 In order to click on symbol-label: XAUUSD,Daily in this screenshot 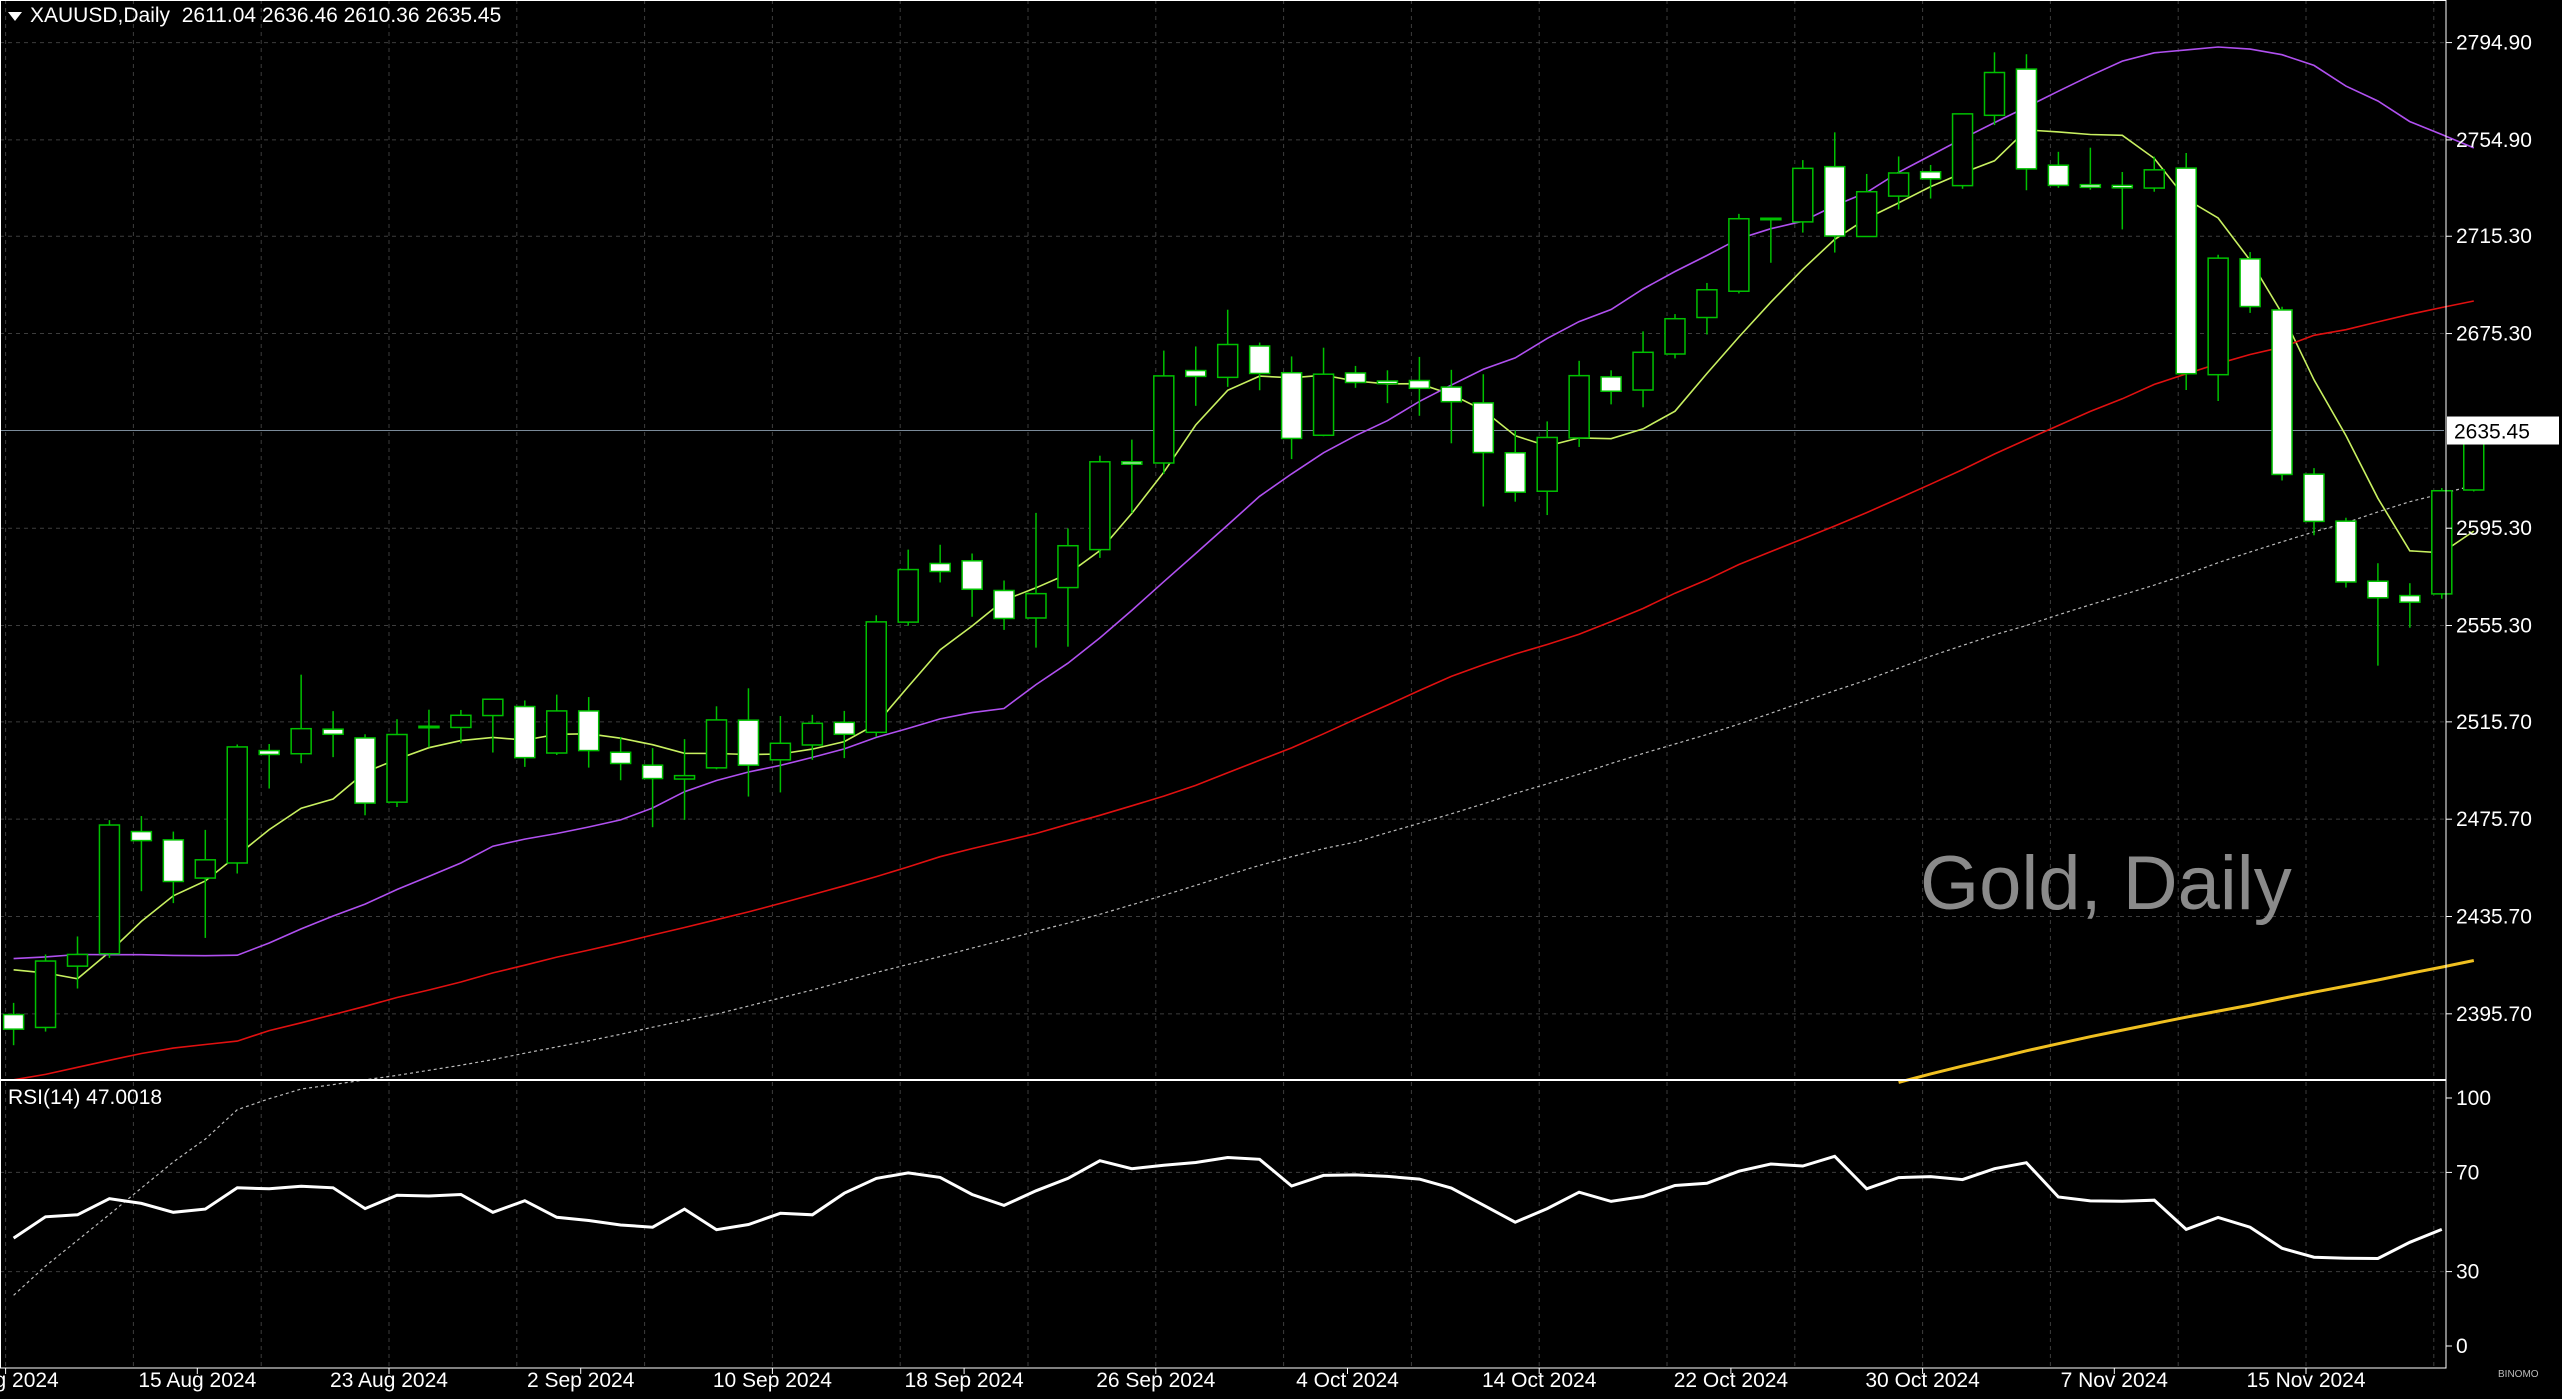, I will do `click(100, 15)`.